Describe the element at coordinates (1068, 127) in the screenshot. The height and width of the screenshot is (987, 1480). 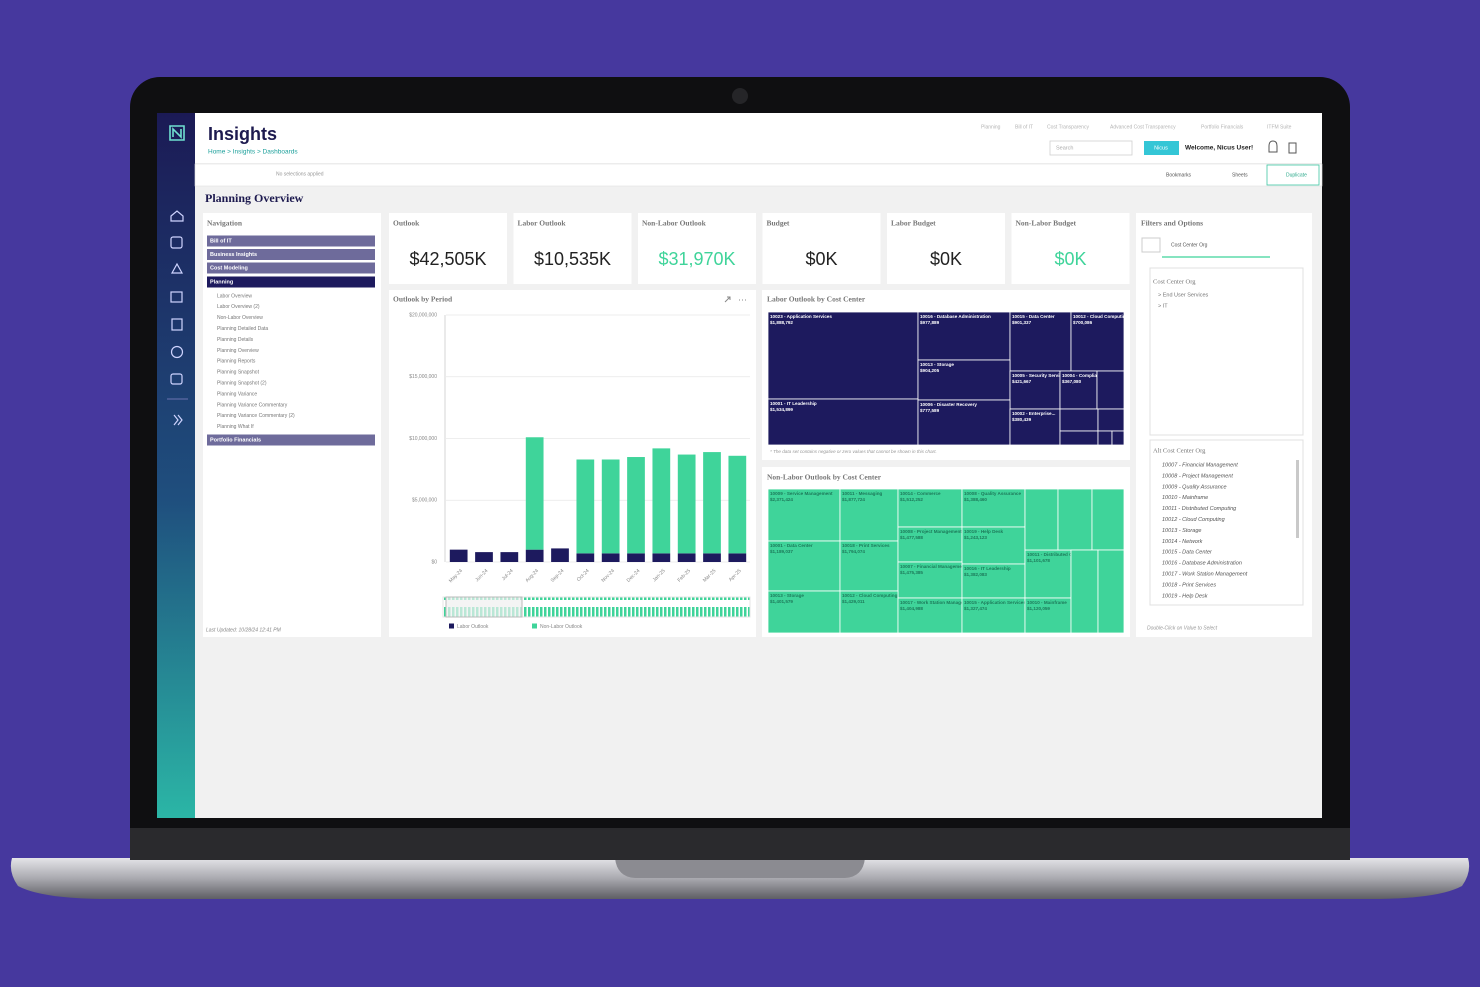
I see `top-nav-item: Cost Transparency` at that location.